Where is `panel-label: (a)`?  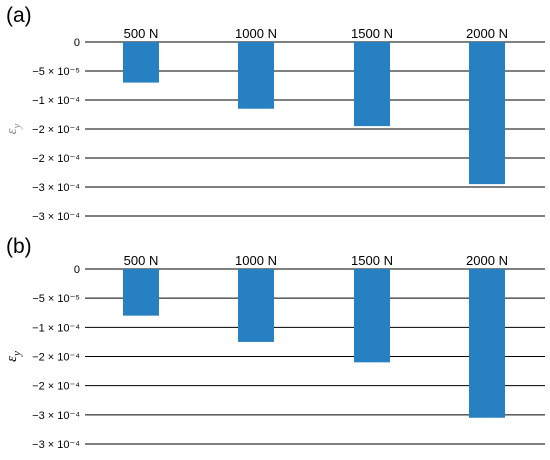
panel-label: (a) is located at coordinates (19, 15).